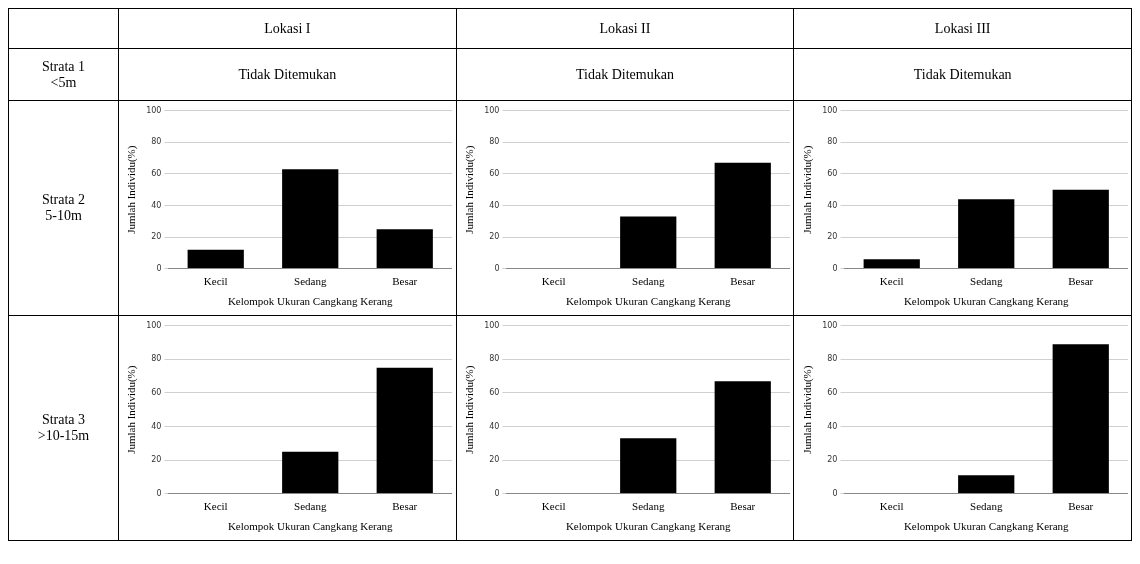 The height and width of the screenshot is (564, 1140). I want to click on text: Strata 2 5-10m, so click(63, 208).